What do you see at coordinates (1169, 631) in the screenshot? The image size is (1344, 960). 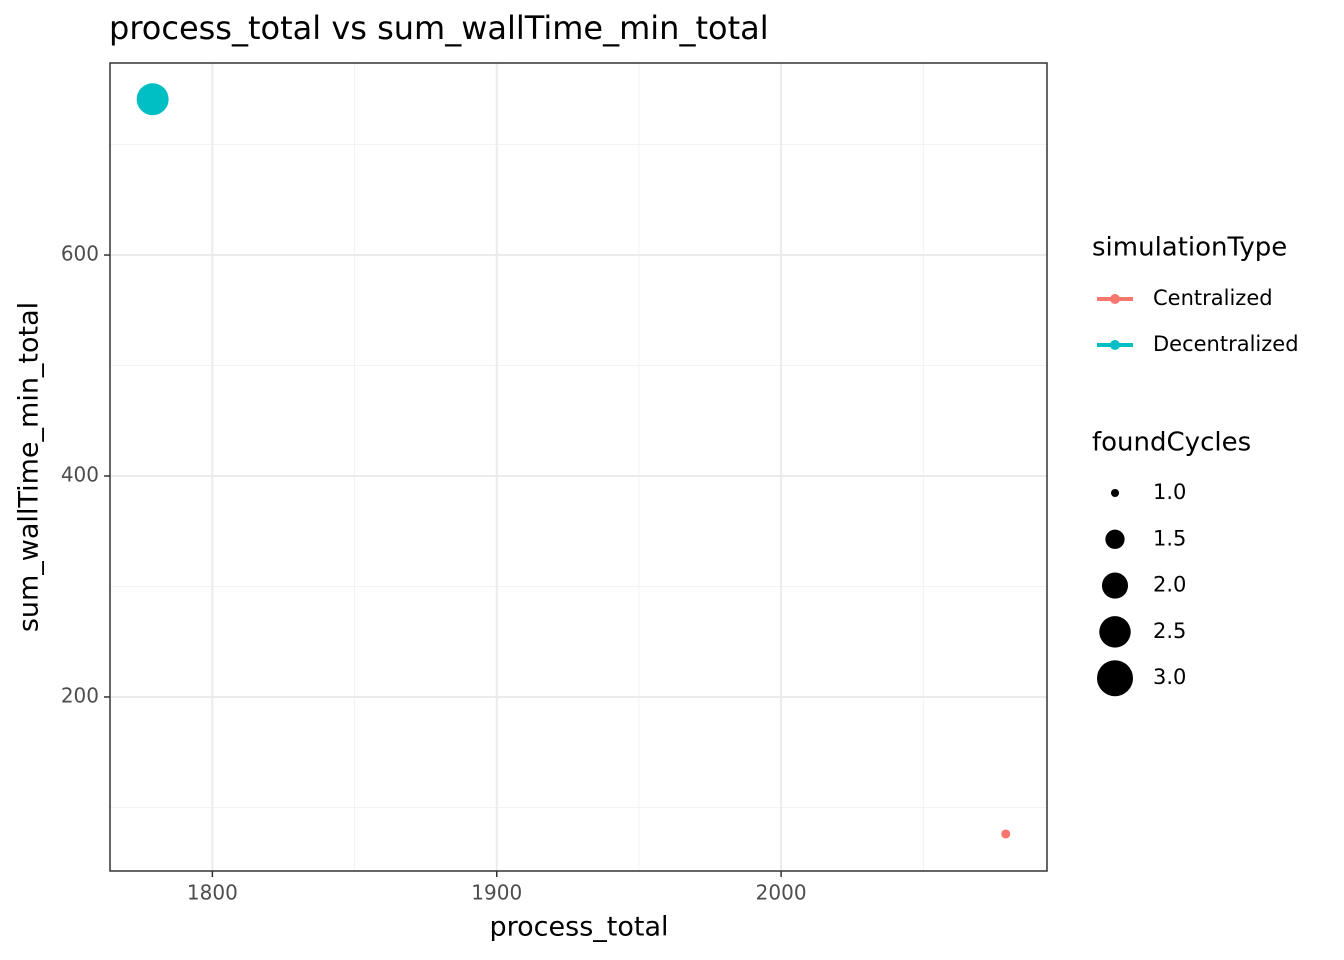 I see `size-legend-label: 2.5` at bounding box center [1169, 631].